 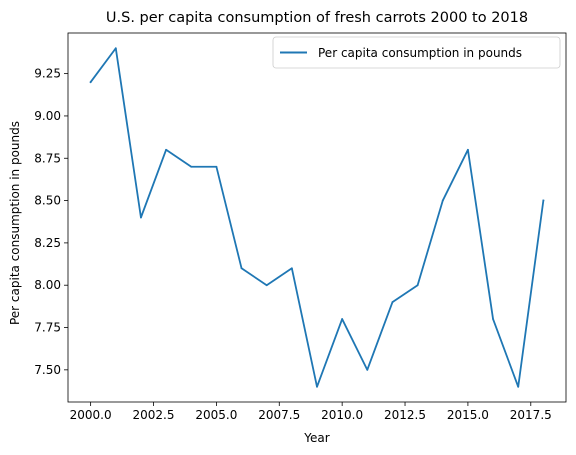 What do you see at coordinates (531, 415) in the screenshot?
I see `x-tick-label: 2017.5` at bounding box center [531, 415].